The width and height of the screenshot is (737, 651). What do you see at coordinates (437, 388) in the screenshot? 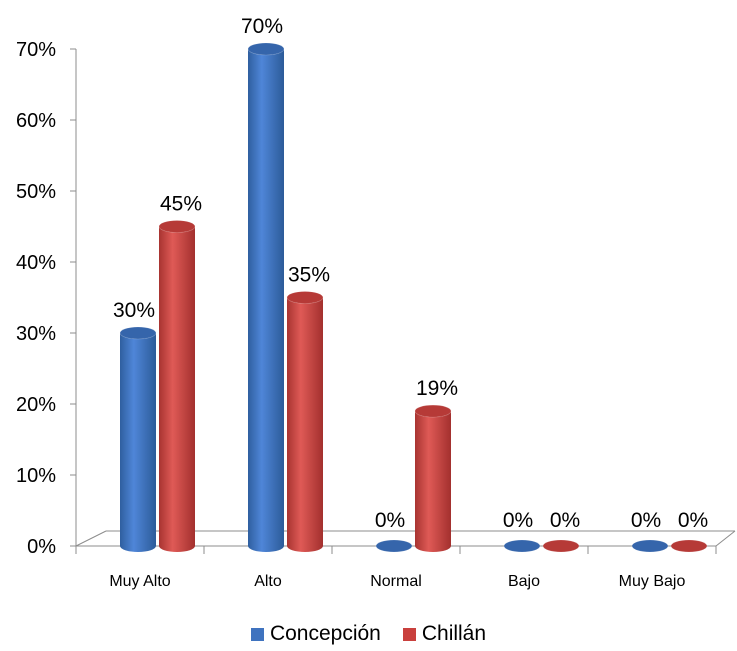
I see `bar-chillan-2-label: 19%` at bounding box center [437, 388].